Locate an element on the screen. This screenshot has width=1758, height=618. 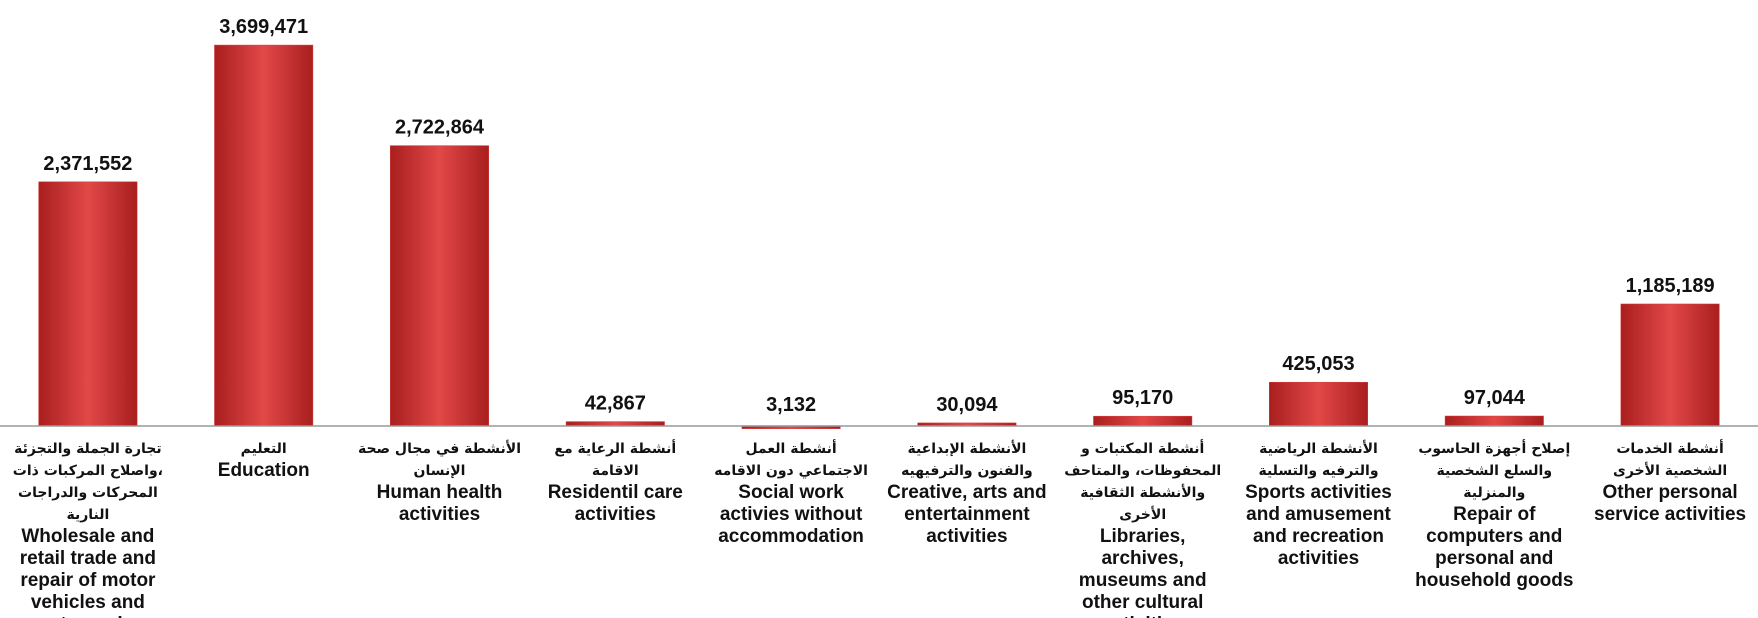
value-label: 2,371,552 is located at coordinates (87, 164).